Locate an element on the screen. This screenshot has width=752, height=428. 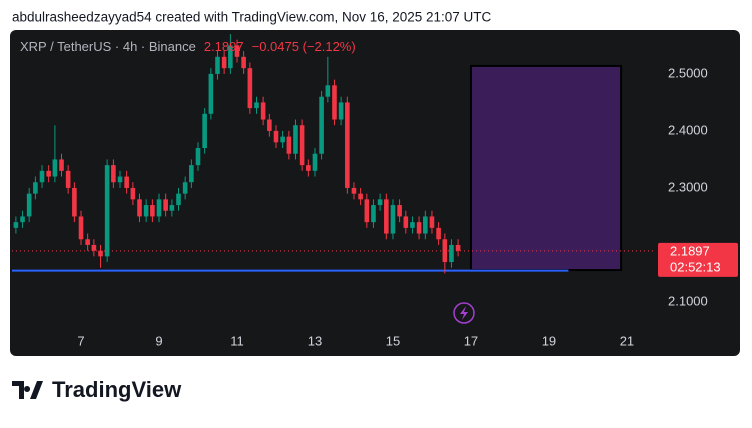
x-tick-label: 17 is located at coordinates (471, 340).